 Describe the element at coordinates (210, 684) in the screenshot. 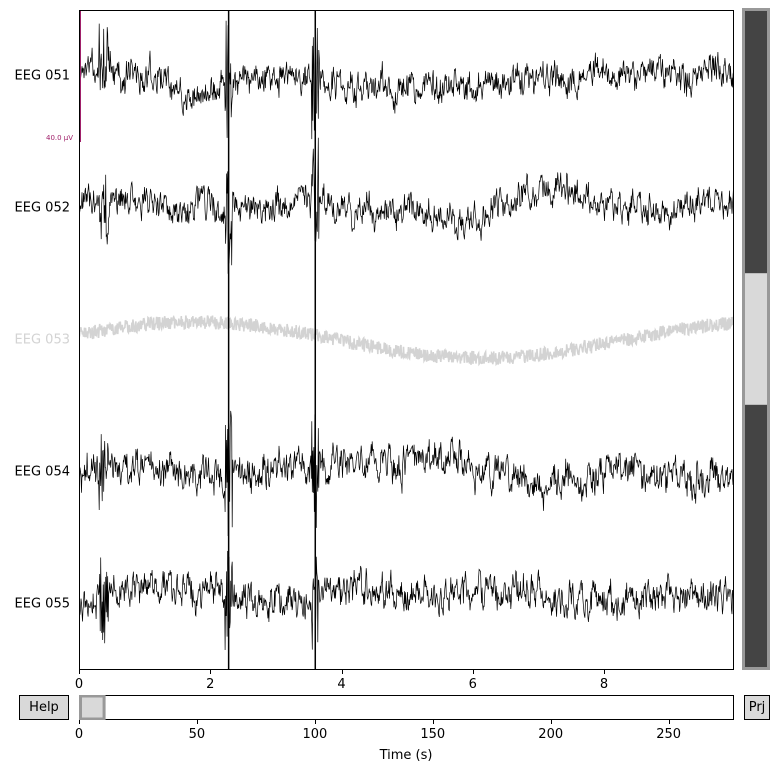

I see `time-tick-label: 2` at that location.